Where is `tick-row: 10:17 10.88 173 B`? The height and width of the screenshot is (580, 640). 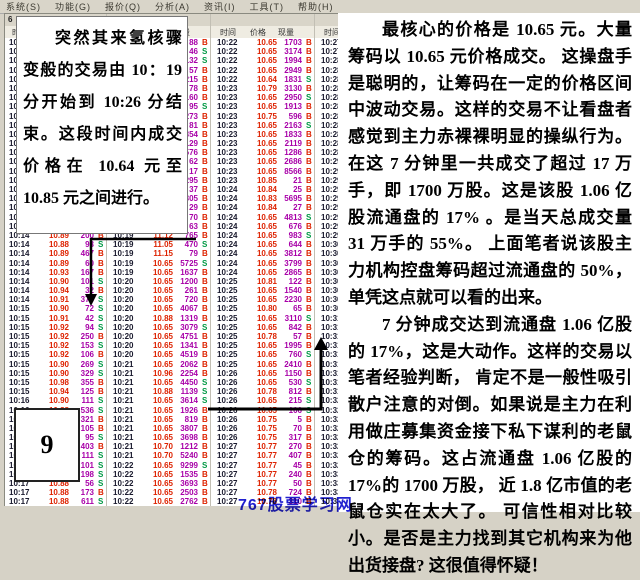 tick-row: 10:17 10.88 173 B is located at coordinates (56, 492).